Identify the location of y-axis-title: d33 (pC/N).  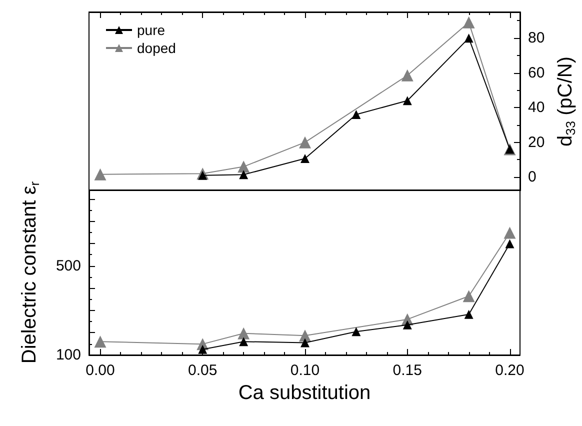
(566, 101).